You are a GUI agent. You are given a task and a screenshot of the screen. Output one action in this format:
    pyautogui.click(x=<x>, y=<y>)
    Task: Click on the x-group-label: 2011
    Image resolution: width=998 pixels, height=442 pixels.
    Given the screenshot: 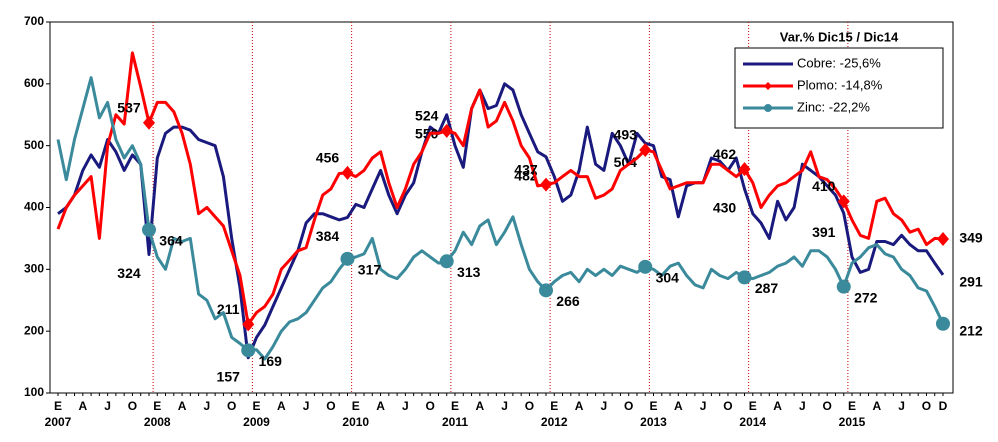 What is the action you would take?
    pyautogui.click(x=455, y=422)
    